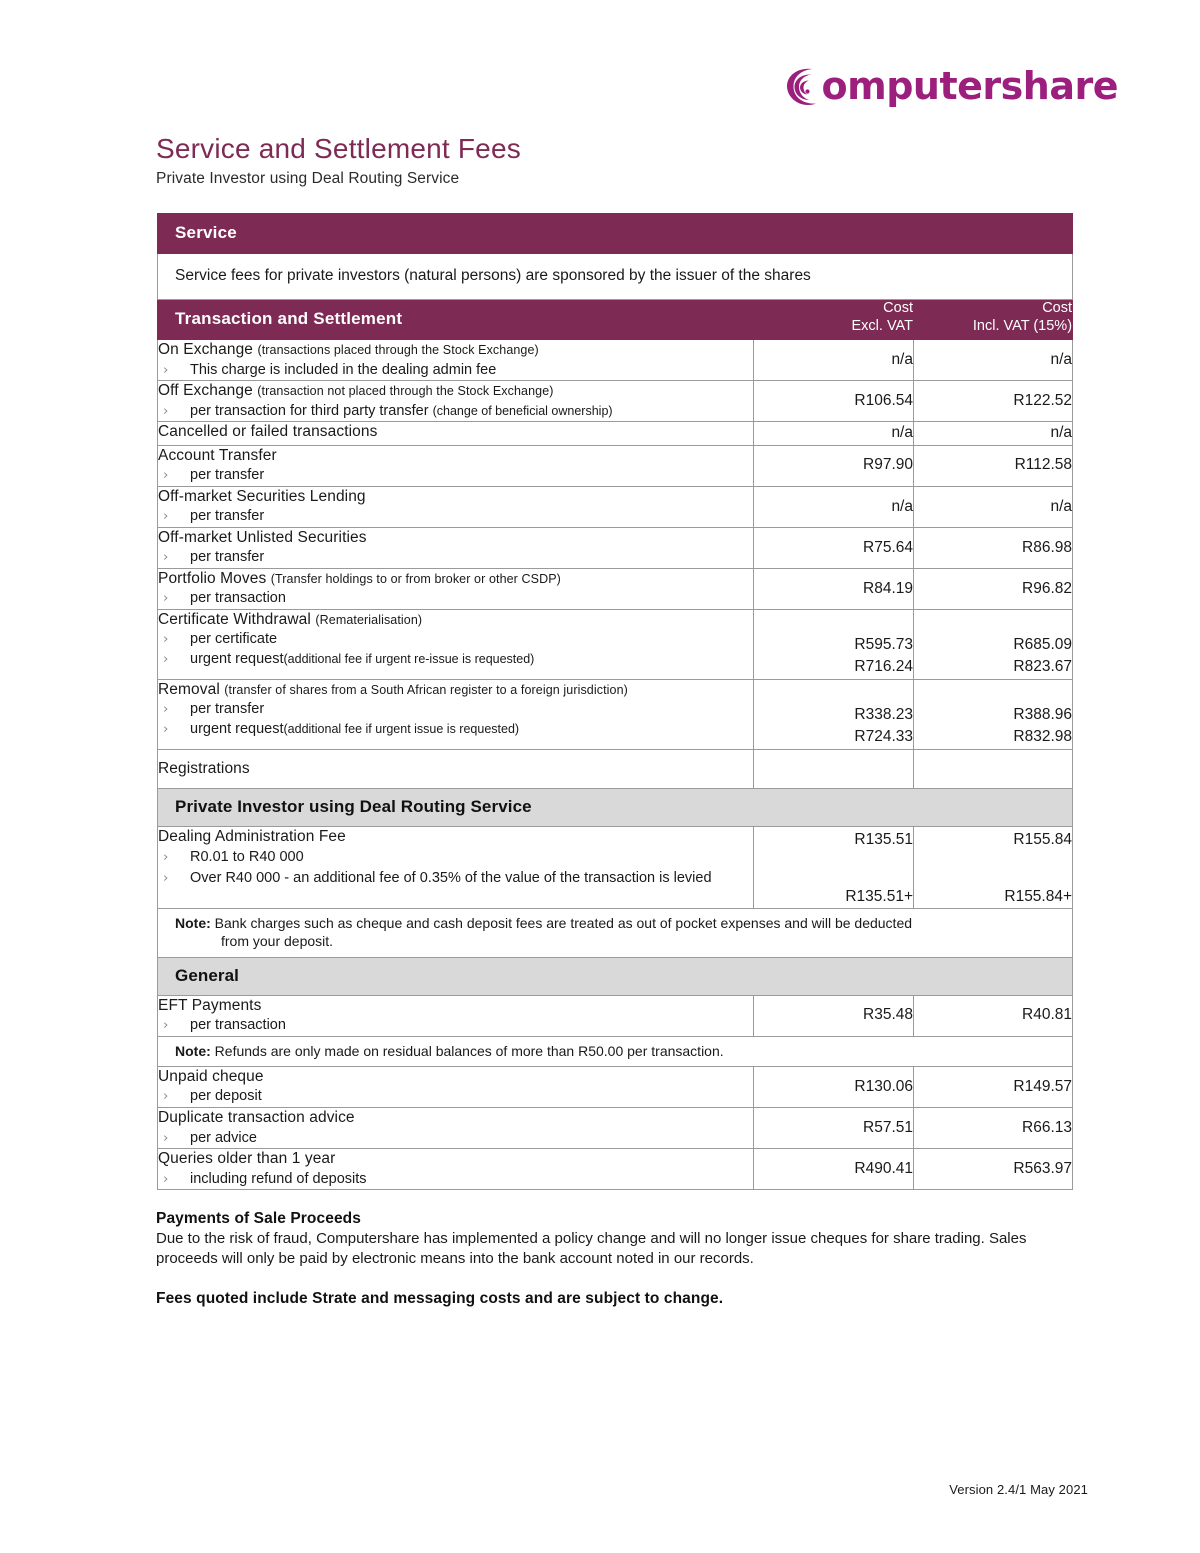 The image size is (1200, 1553). I want to click on row-price-incl: R149.57, so click(993, 1086).